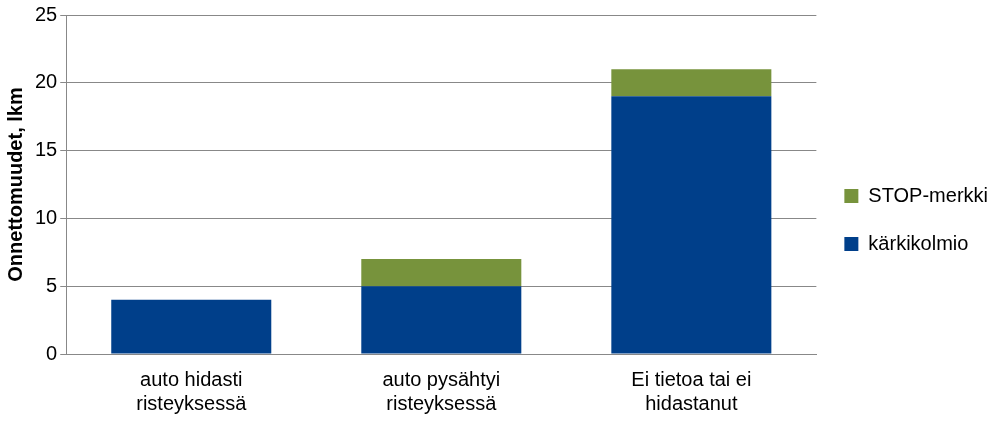 This screenshot has height=430, width=1008. What do you see at coordinates (14, 184) in the screenshot?
I see `y-axis-title: Onnettomuudet, lkm` at bounding box center [14, 184].